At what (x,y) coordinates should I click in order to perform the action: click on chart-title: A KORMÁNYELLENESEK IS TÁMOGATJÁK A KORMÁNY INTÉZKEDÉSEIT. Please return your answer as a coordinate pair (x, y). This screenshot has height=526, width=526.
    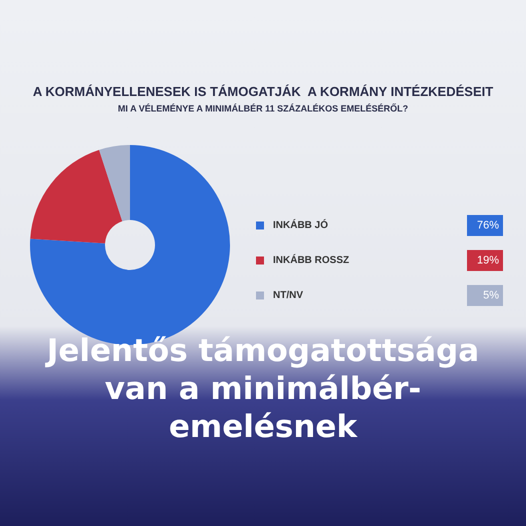
    Looking at the image, I should click on (263, 91).